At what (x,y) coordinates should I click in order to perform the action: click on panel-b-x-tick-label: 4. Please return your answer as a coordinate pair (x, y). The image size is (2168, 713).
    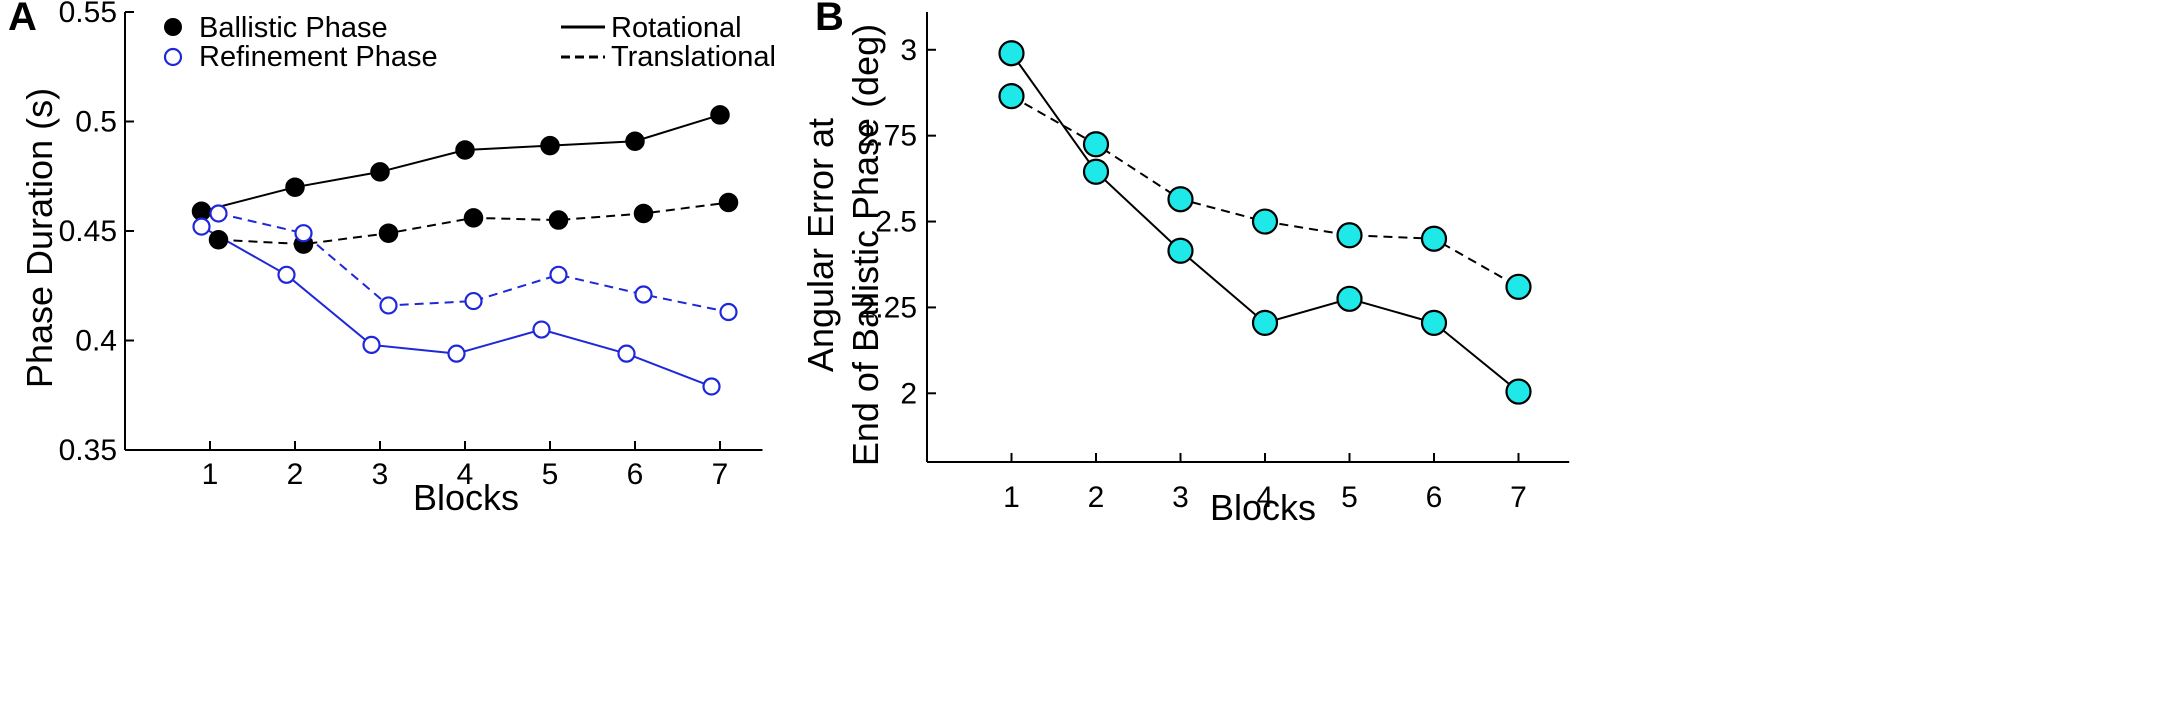
    Looking at the image, I should click on (1265, 497).